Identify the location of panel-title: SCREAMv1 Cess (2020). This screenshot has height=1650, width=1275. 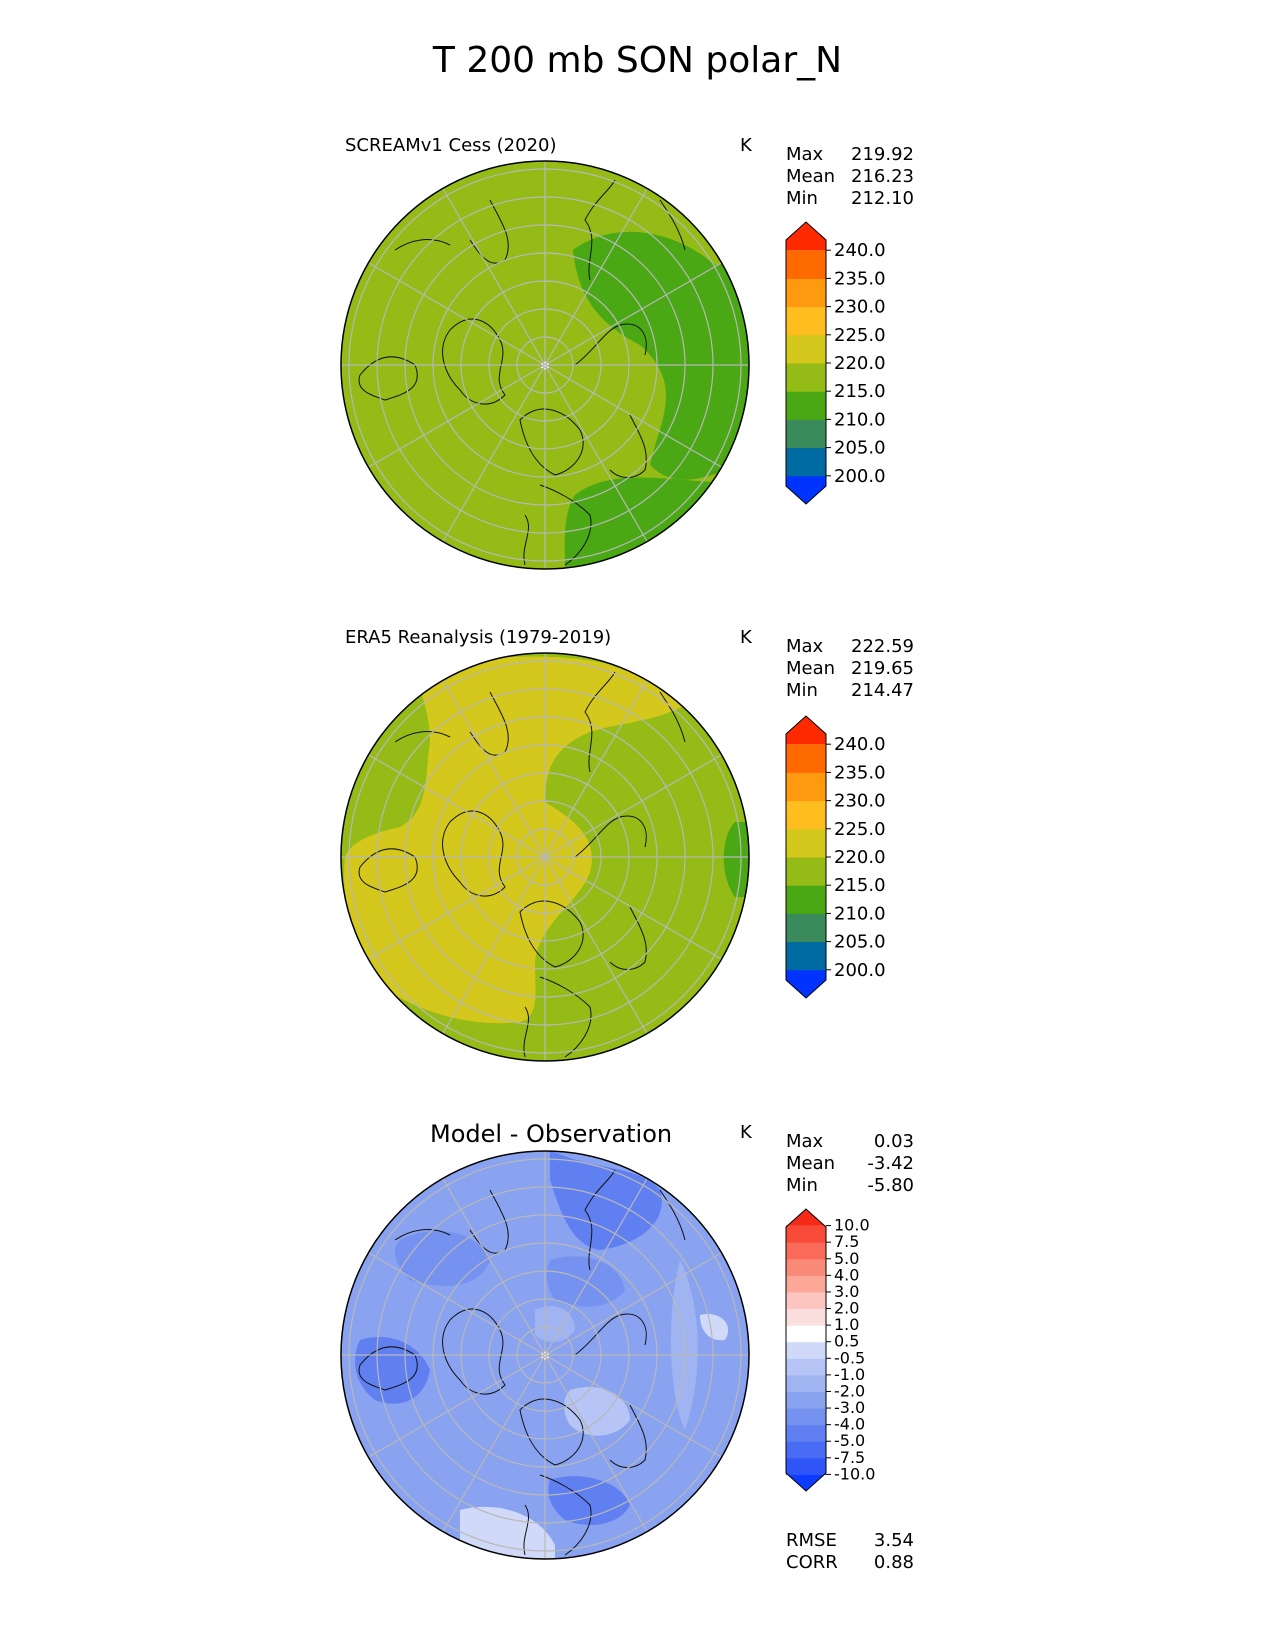
(451, 145).